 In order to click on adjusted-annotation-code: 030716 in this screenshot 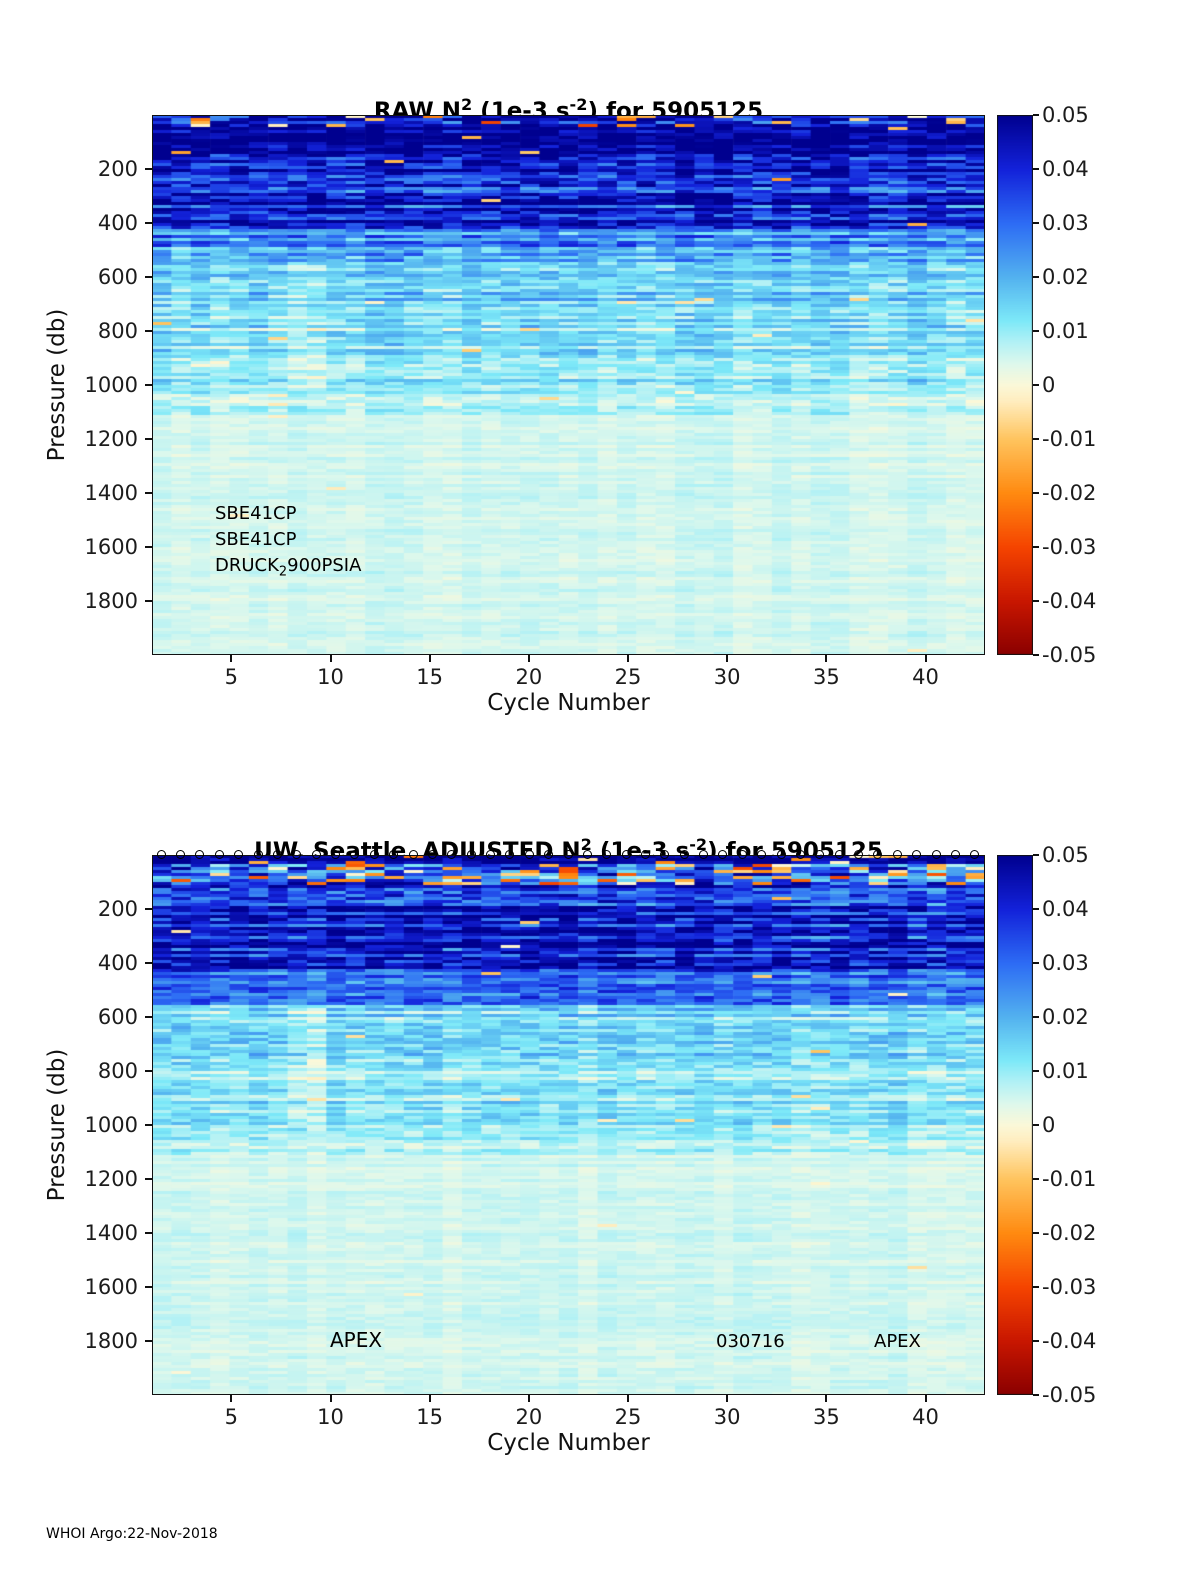, I will do `click(750, 1341)`.